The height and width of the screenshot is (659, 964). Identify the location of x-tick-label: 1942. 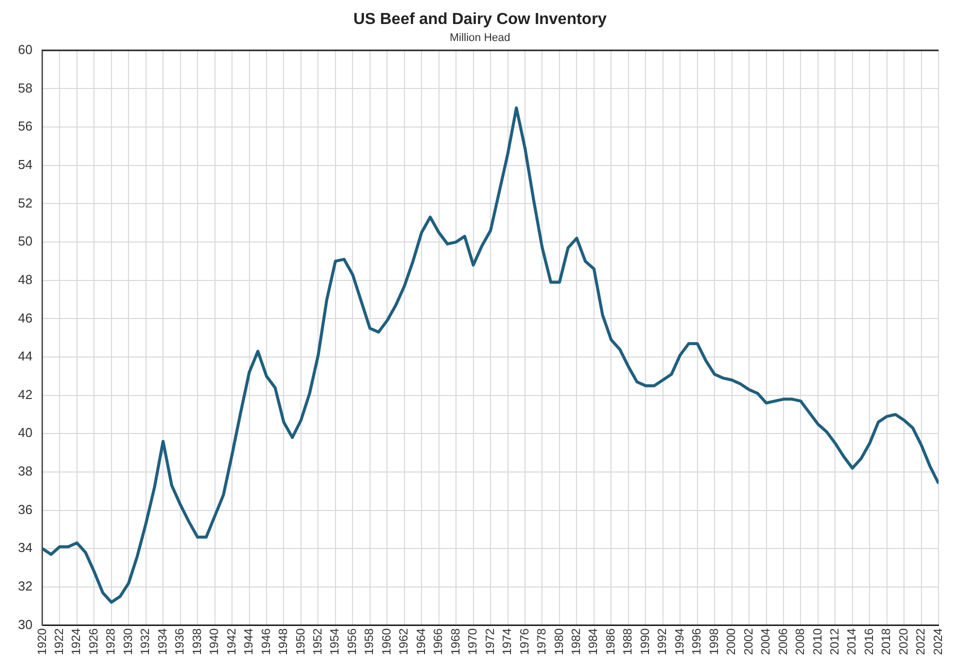
(231, 642).